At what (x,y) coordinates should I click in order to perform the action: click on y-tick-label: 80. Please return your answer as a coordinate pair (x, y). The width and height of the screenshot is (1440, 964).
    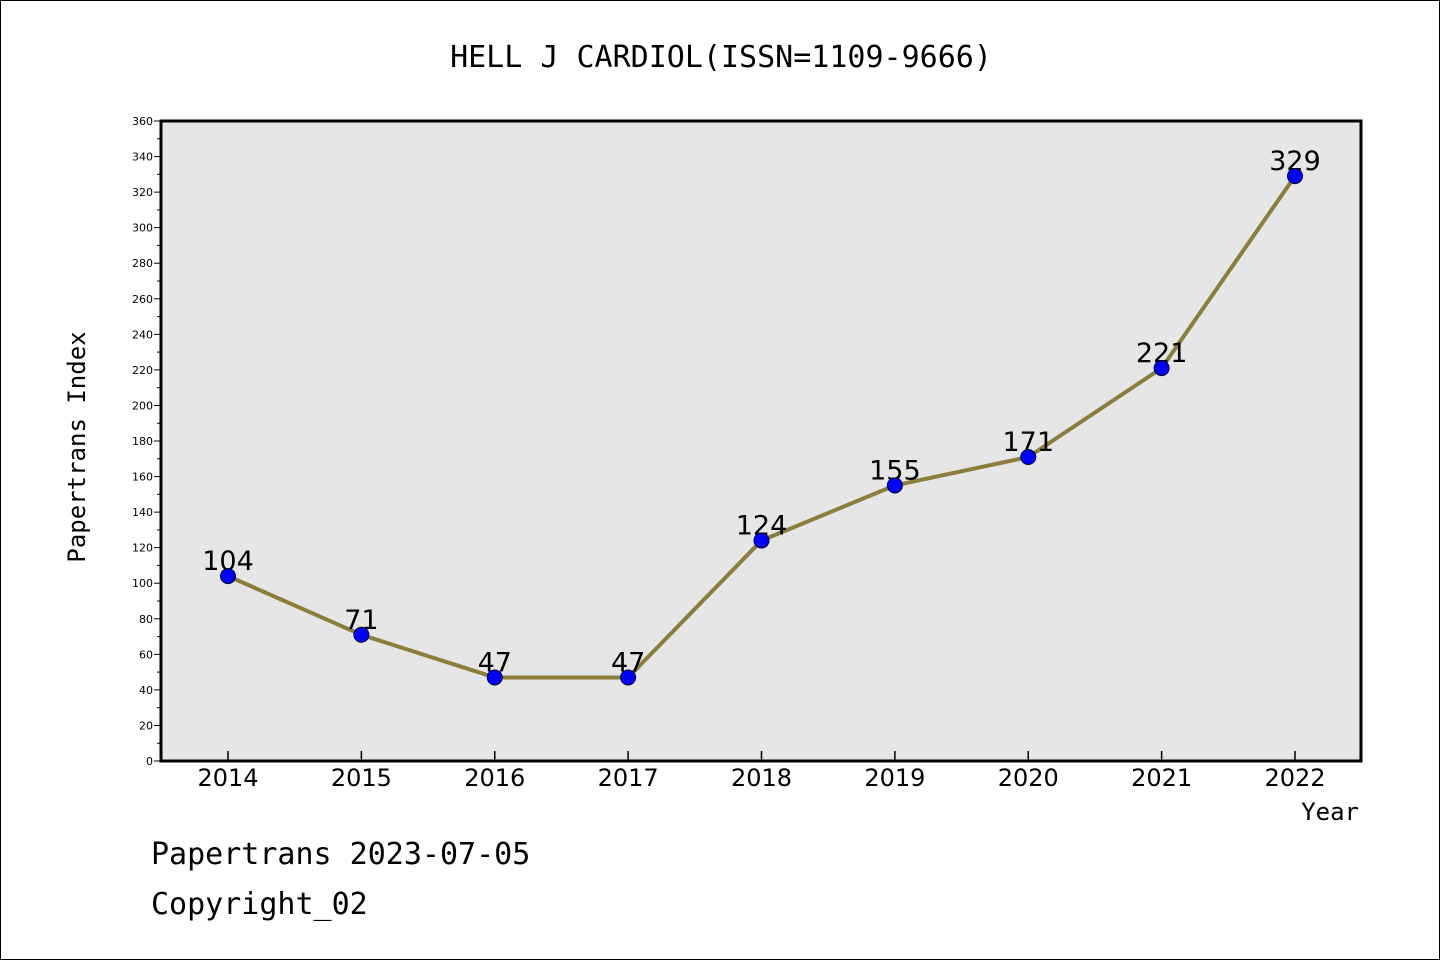
    Looking at the image, I should click on (146, 619).